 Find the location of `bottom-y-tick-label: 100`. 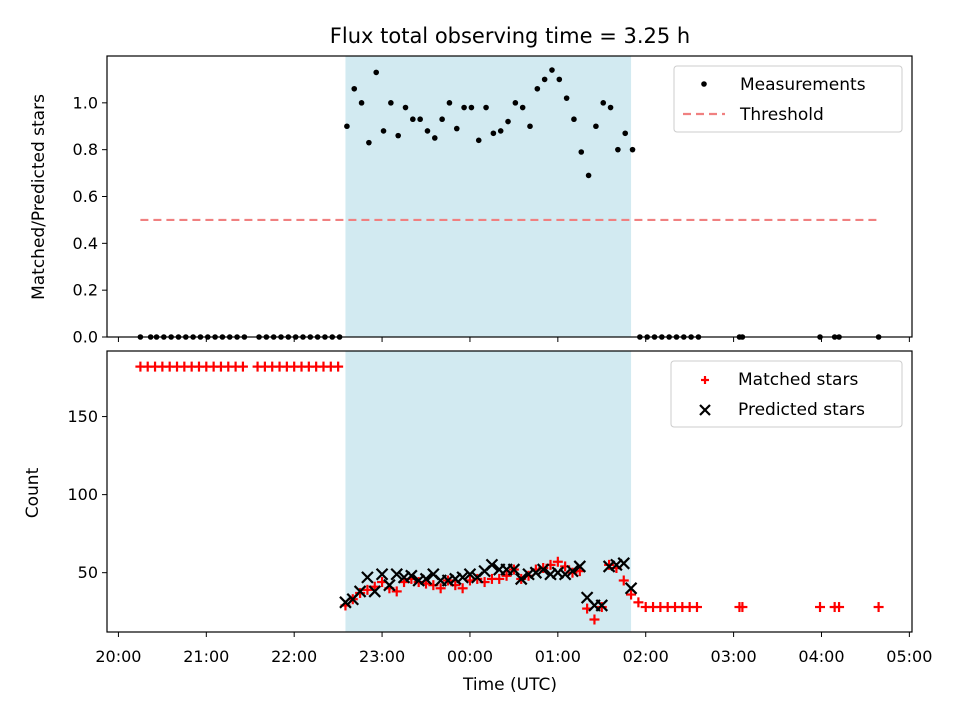

bottom-y-tick-label: 100 is located at coordinates (82, 494).